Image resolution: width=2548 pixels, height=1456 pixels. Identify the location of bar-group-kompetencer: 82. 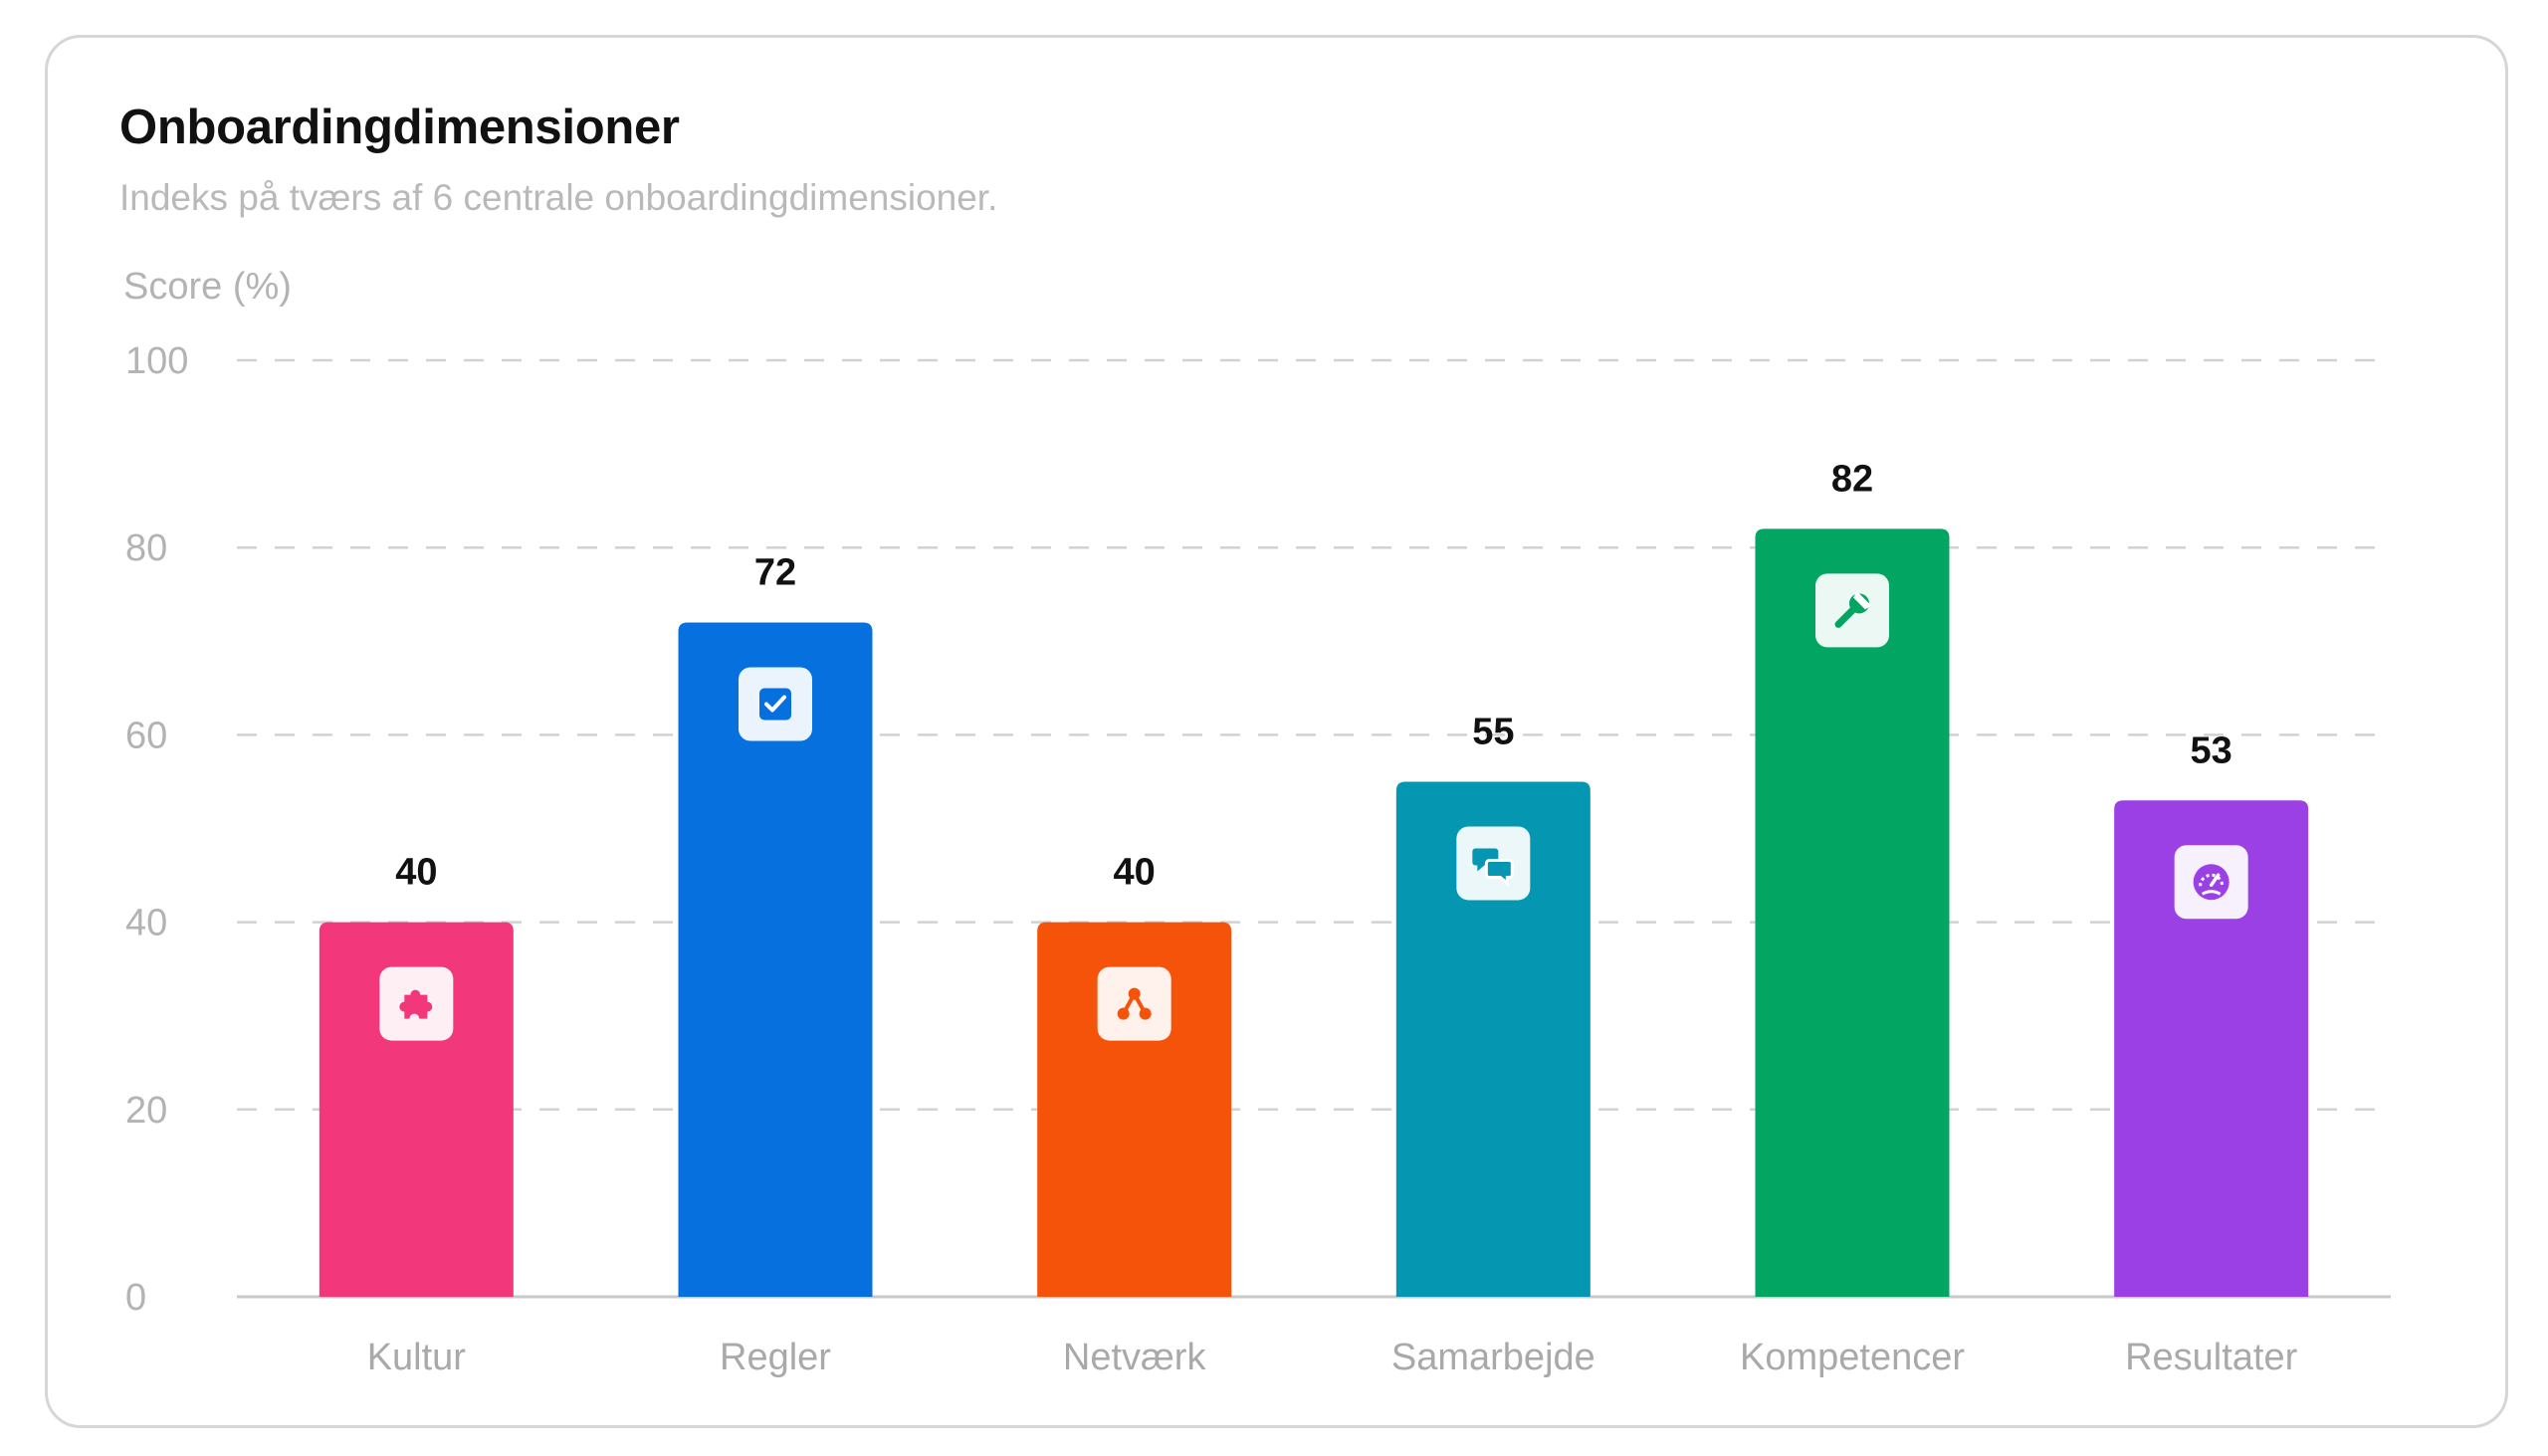
(1852, 877).